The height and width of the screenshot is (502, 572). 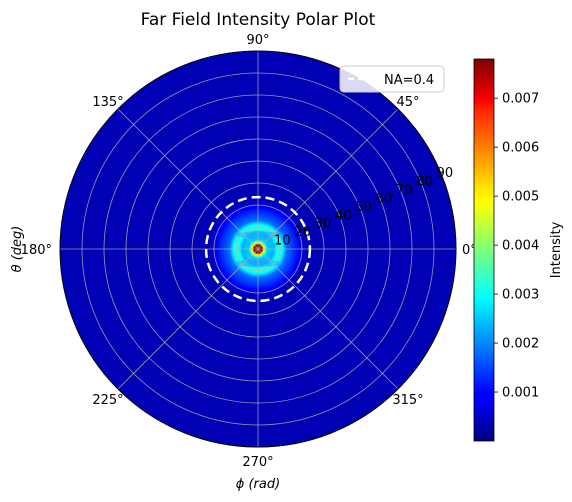 What do you see at coordinates (36, 250) in the screenshot?
I see `angle-label-180: 180°` at bounding box center [36, 250].